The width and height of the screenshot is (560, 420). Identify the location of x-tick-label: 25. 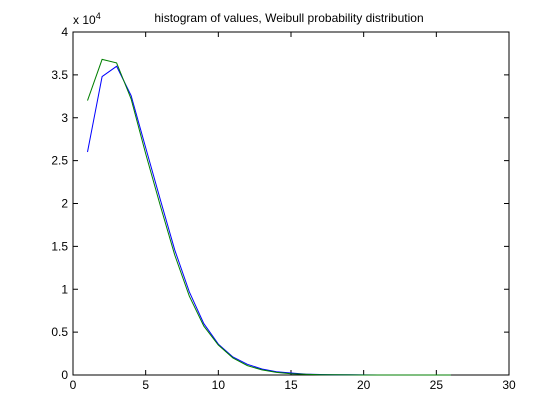
(437, 385).